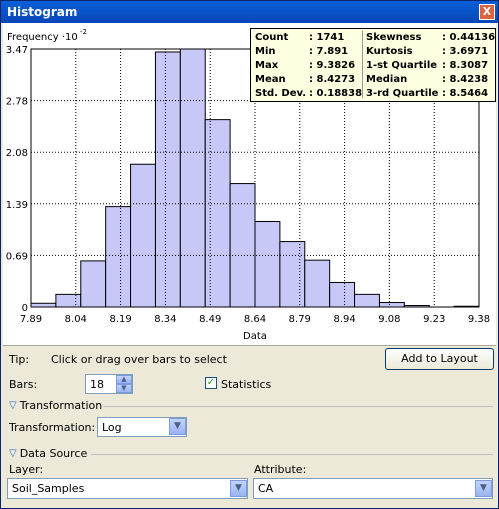 Image resolution: width=499 pixels, height=509 pixels. Describe the element at coordinates (249, 12) in the screenshot. I see `title-bar: Histogram X` at that location.